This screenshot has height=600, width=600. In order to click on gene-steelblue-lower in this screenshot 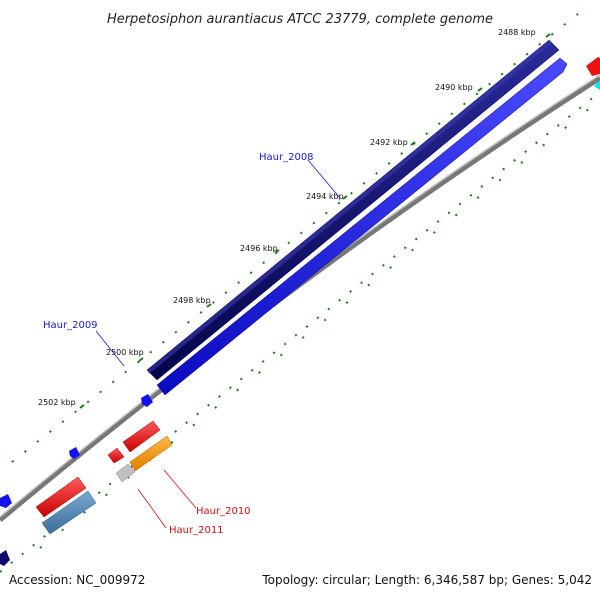, I will do `click(69, 512)`.